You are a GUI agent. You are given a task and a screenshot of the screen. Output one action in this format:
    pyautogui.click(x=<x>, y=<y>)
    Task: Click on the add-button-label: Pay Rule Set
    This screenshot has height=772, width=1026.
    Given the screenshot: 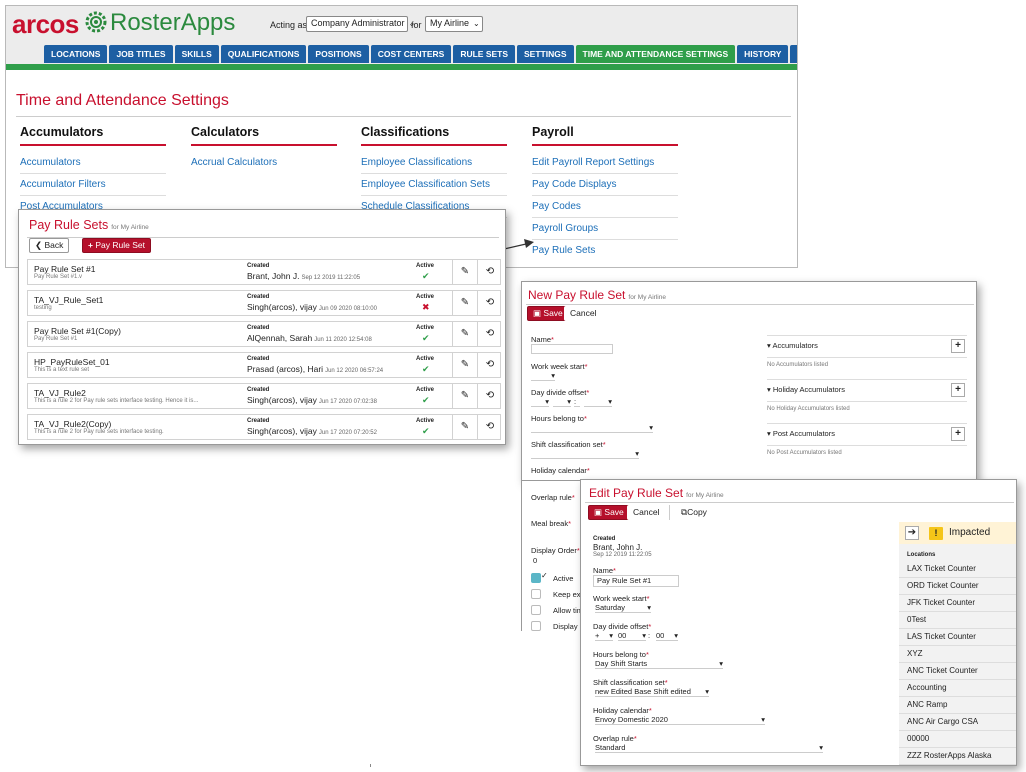 What is the action you would take?
    pyautogui.click(x=120, y=245)
    